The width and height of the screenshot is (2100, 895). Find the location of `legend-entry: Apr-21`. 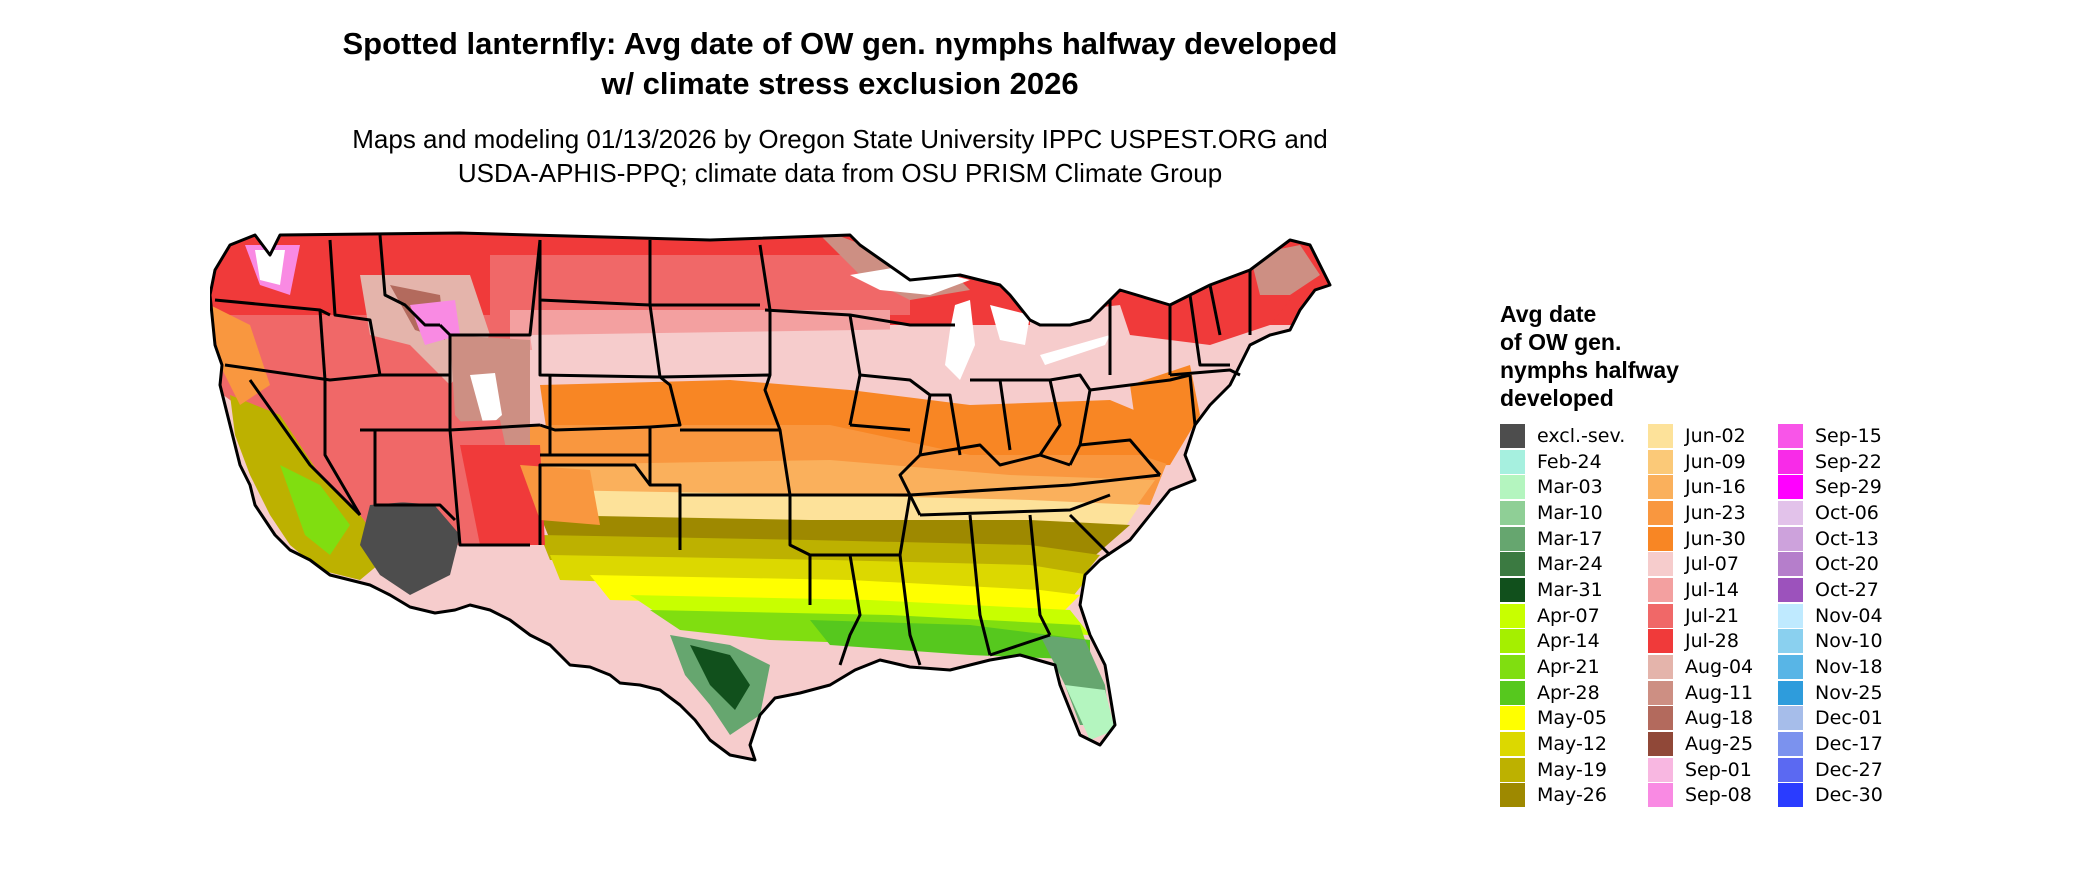

legend-entry: Apr-21 is located at coordinates (1562, 667).